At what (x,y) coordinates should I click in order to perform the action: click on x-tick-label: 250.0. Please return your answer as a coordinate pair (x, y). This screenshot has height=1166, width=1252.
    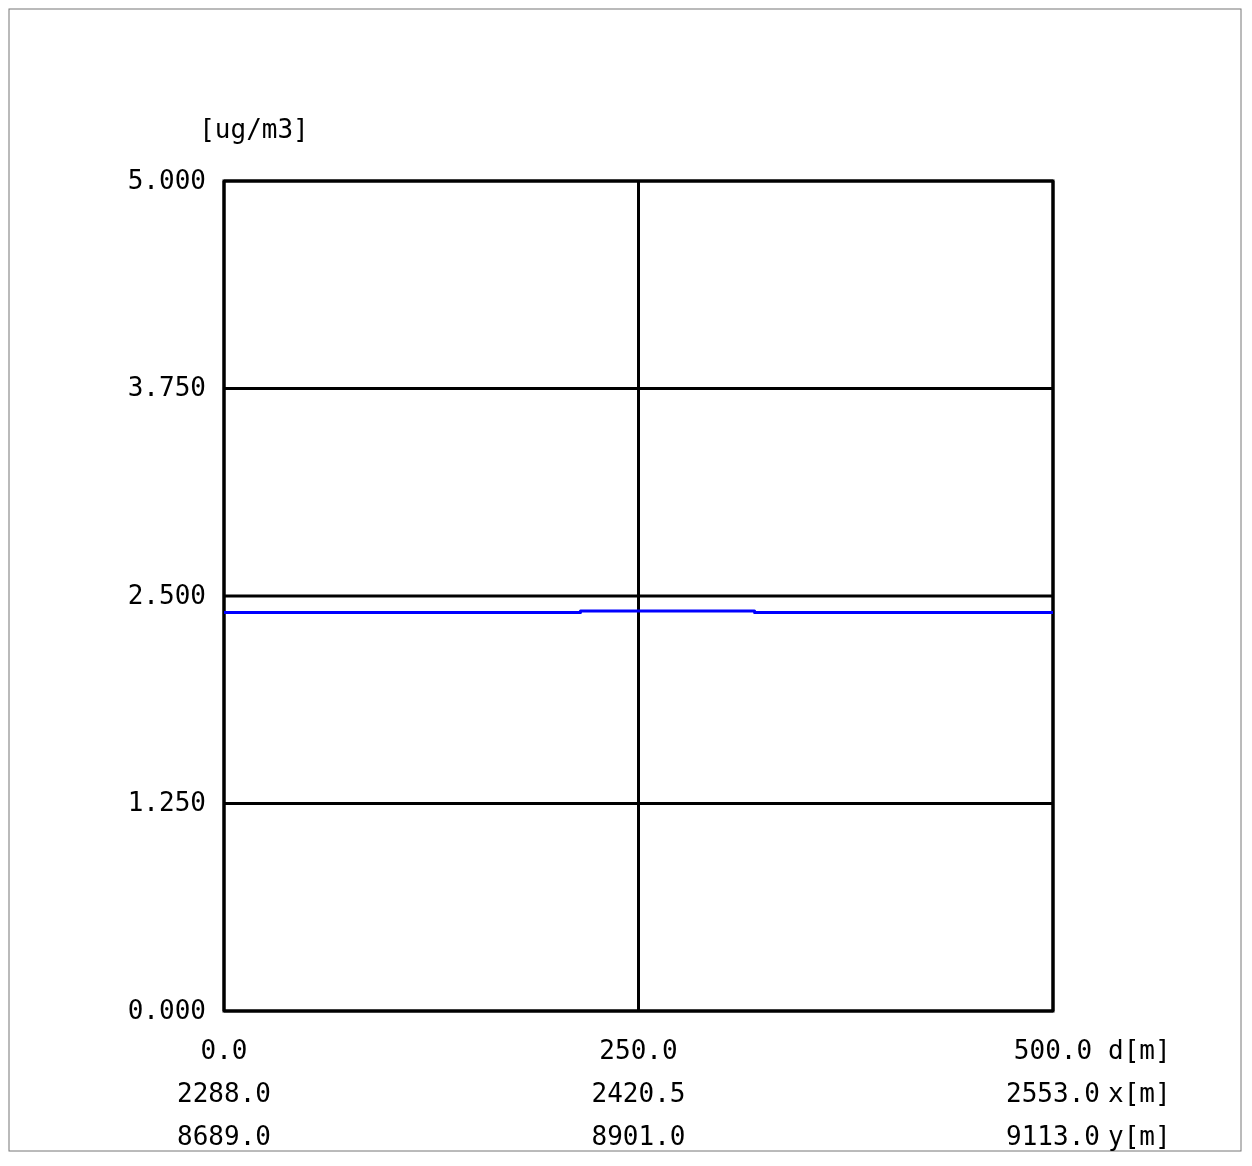
    Looking at the image, I should click on (638, 1049).